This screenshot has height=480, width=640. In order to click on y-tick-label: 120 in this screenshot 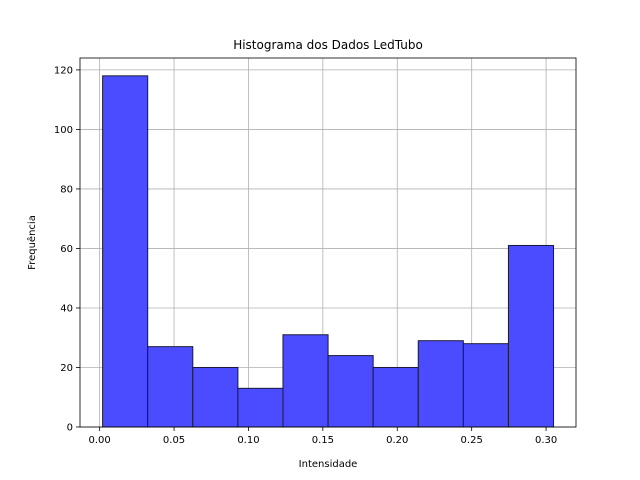, I will do `click(63, 70)`.